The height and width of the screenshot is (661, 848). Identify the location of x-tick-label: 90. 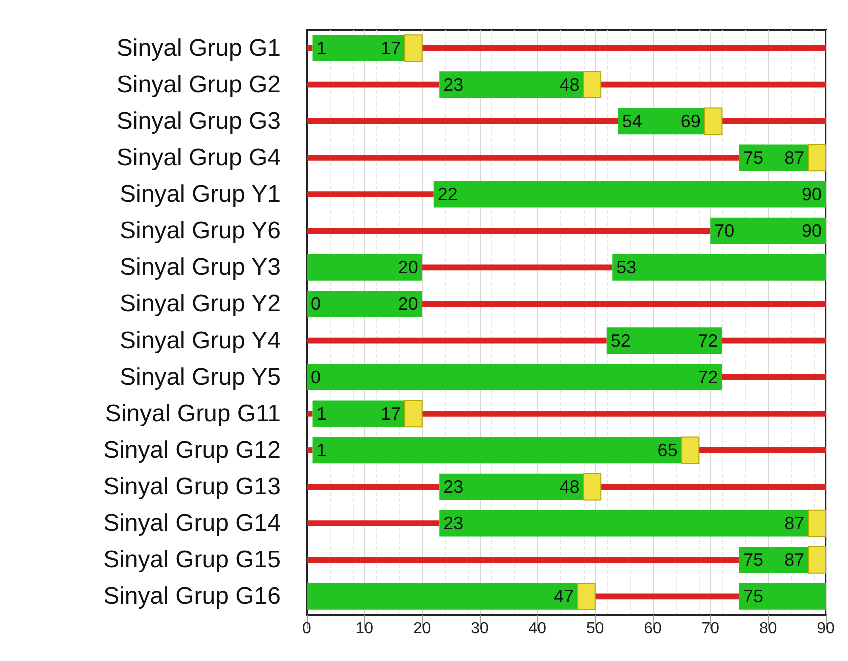
(826, 629).